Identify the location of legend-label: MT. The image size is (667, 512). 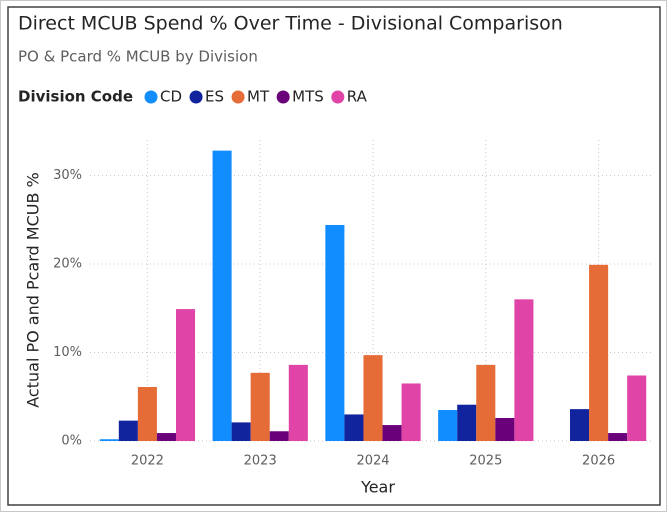
(258, 97).